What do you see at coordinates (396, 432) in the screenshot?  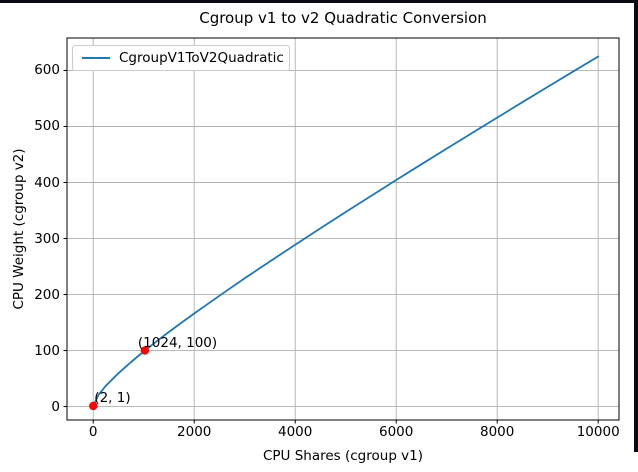 I see `x-tick-label: 6000` at bounding box center [396, 432].